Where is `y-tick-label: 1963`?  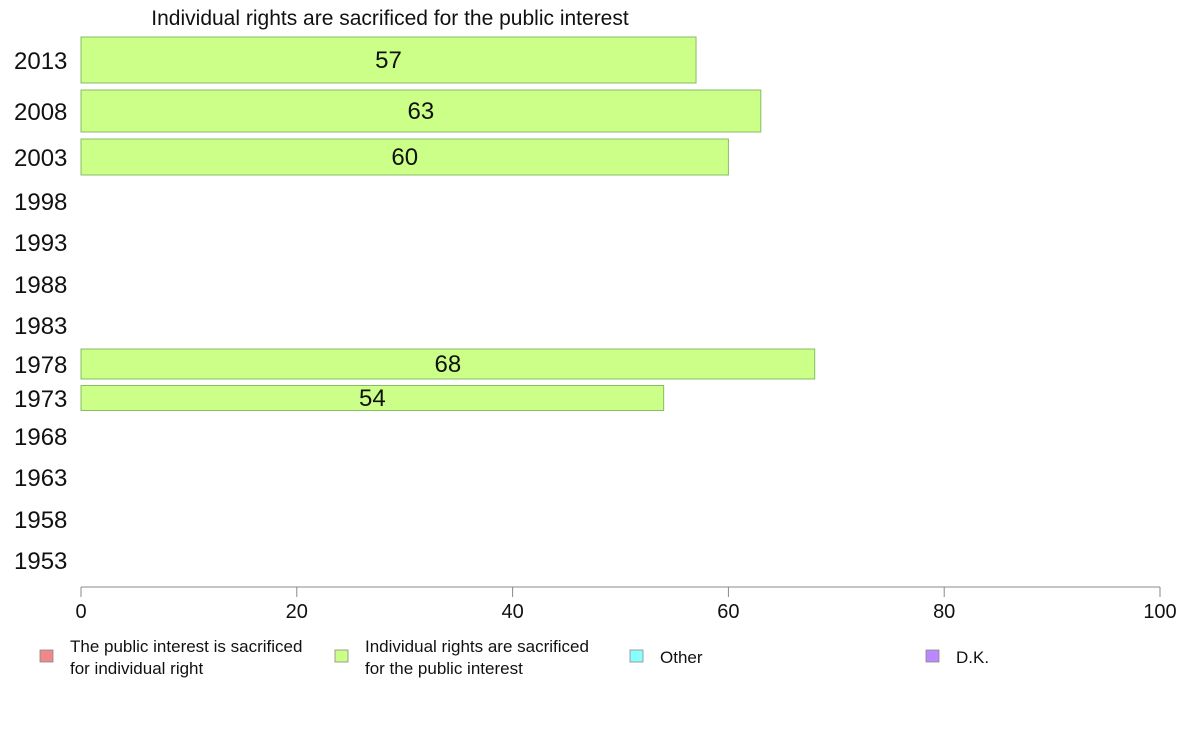
y-tick-label: 1963 is located at coordinates (40, 478).